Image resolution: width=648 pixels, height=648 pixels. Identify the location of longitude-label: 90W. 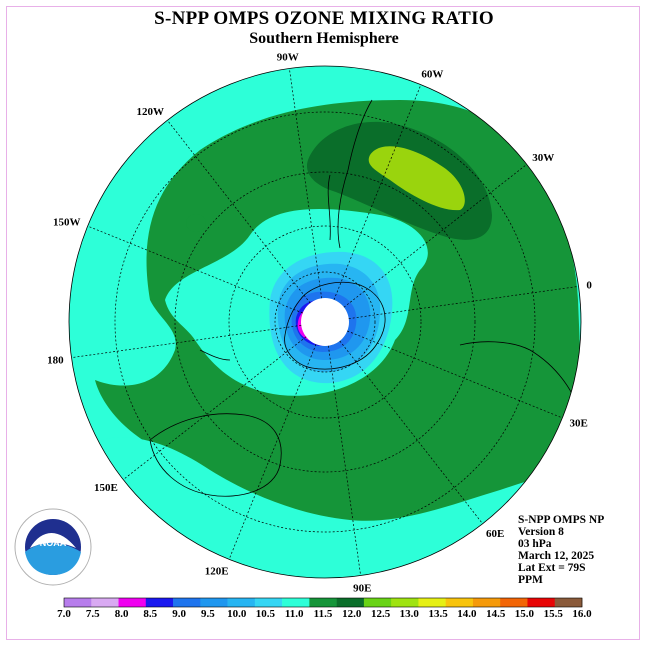
(288, 58).